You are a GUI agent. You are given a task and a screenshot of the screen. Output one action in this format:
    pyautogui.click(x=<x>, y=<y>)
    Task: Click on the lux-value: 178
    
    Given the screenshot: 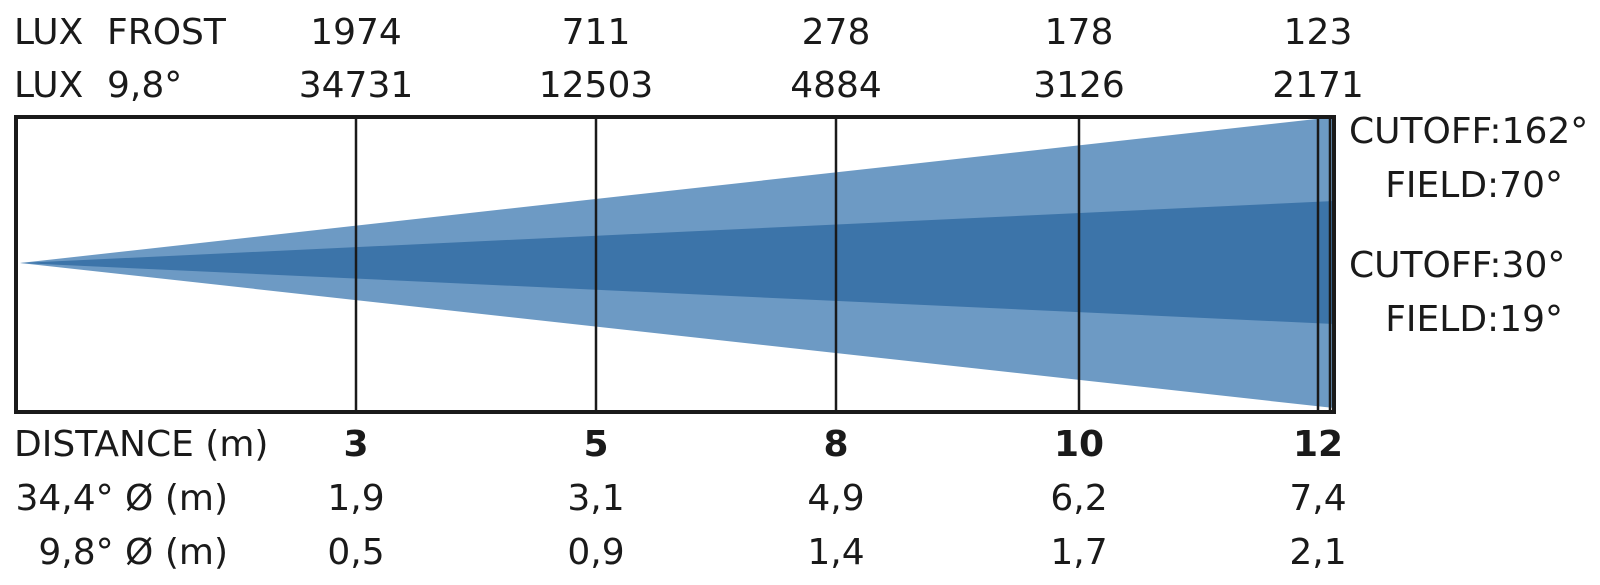 What is the action you would take?
    pyautogui.click(x=1079, y=32)
    